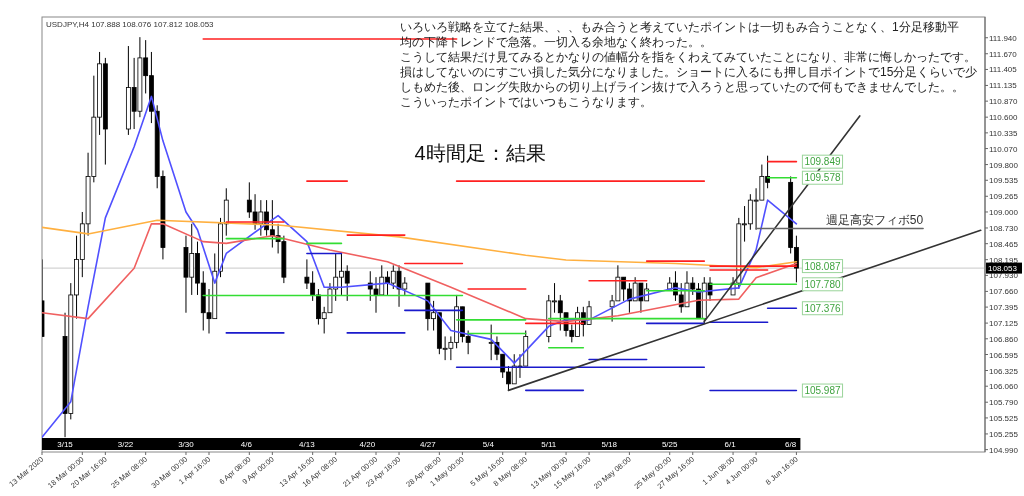  Describe the element at coordinates (130, 24) in the screenshot. I see `chart-subtitle: USDJPY,H4 107.888 108.076 107.812 108.053` at that location.